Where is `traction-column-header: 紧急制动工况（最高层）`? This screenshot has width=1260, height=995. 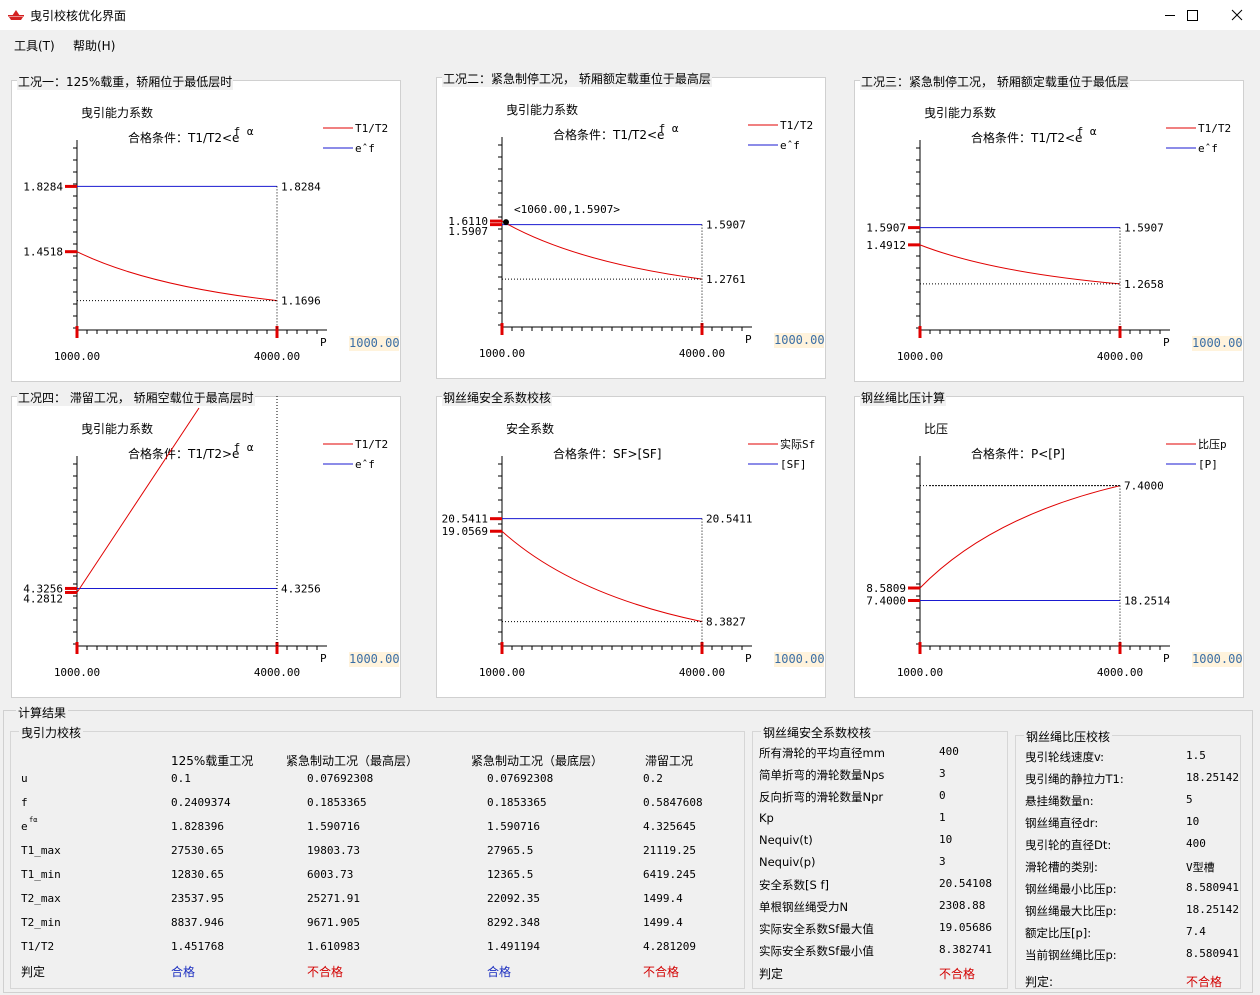
traction-column-header: 紧急制动工况（最高层） is located at coordinates (352, 761).